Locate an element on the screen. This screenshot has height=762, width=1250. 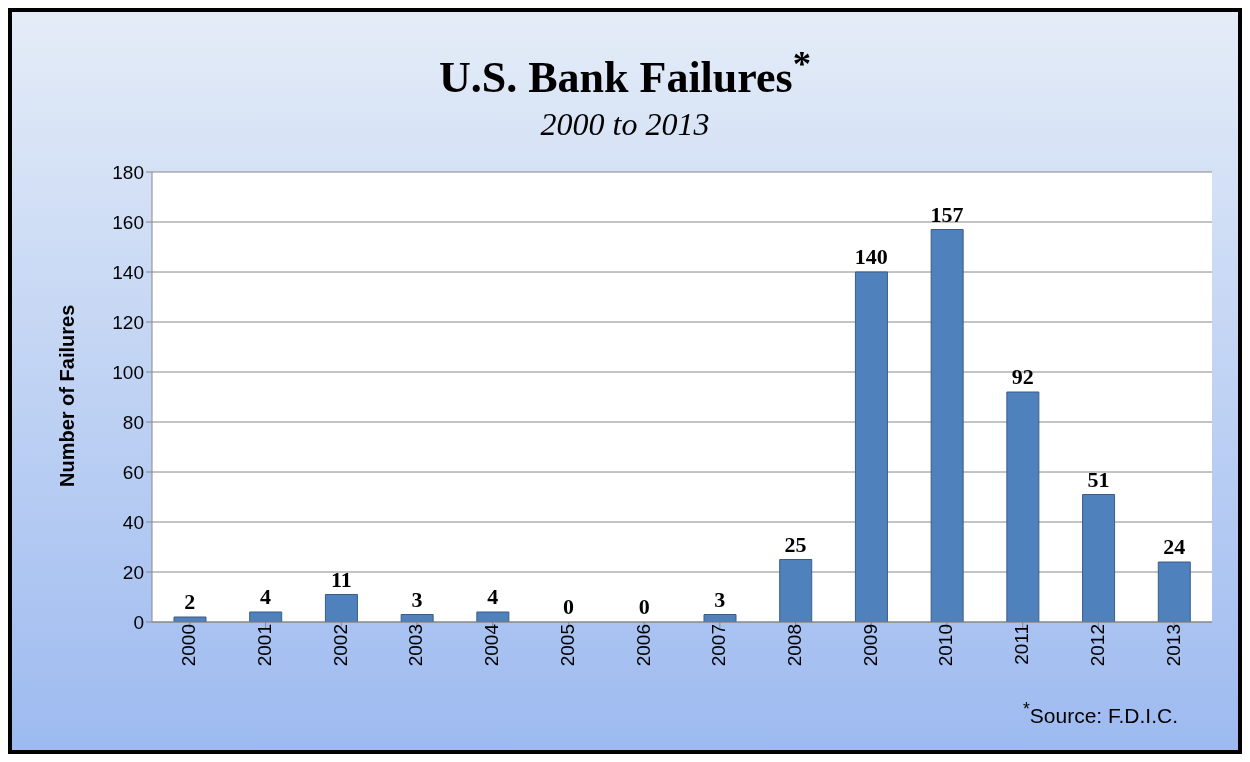
data-label: 157 is located at coordinates (947, 214).